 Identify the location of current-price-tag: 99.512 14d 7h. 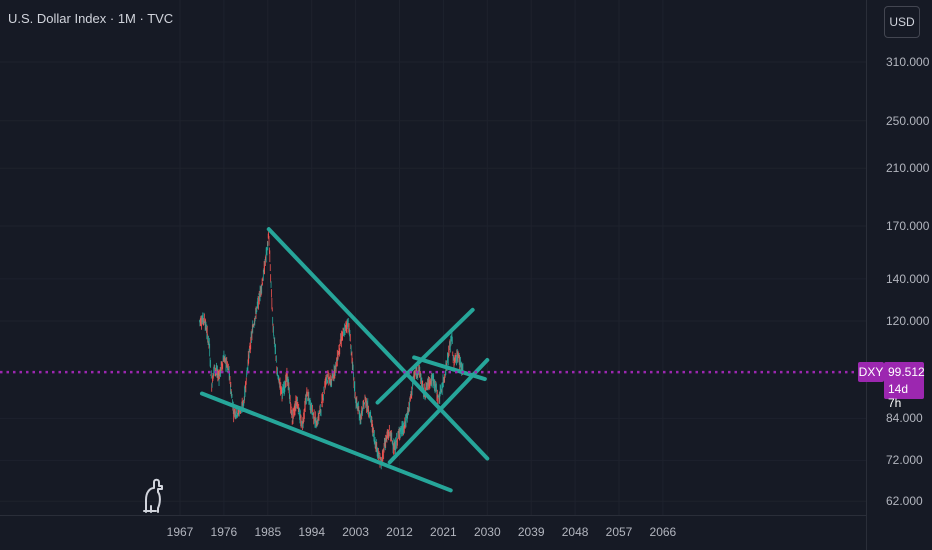
(904, 386).